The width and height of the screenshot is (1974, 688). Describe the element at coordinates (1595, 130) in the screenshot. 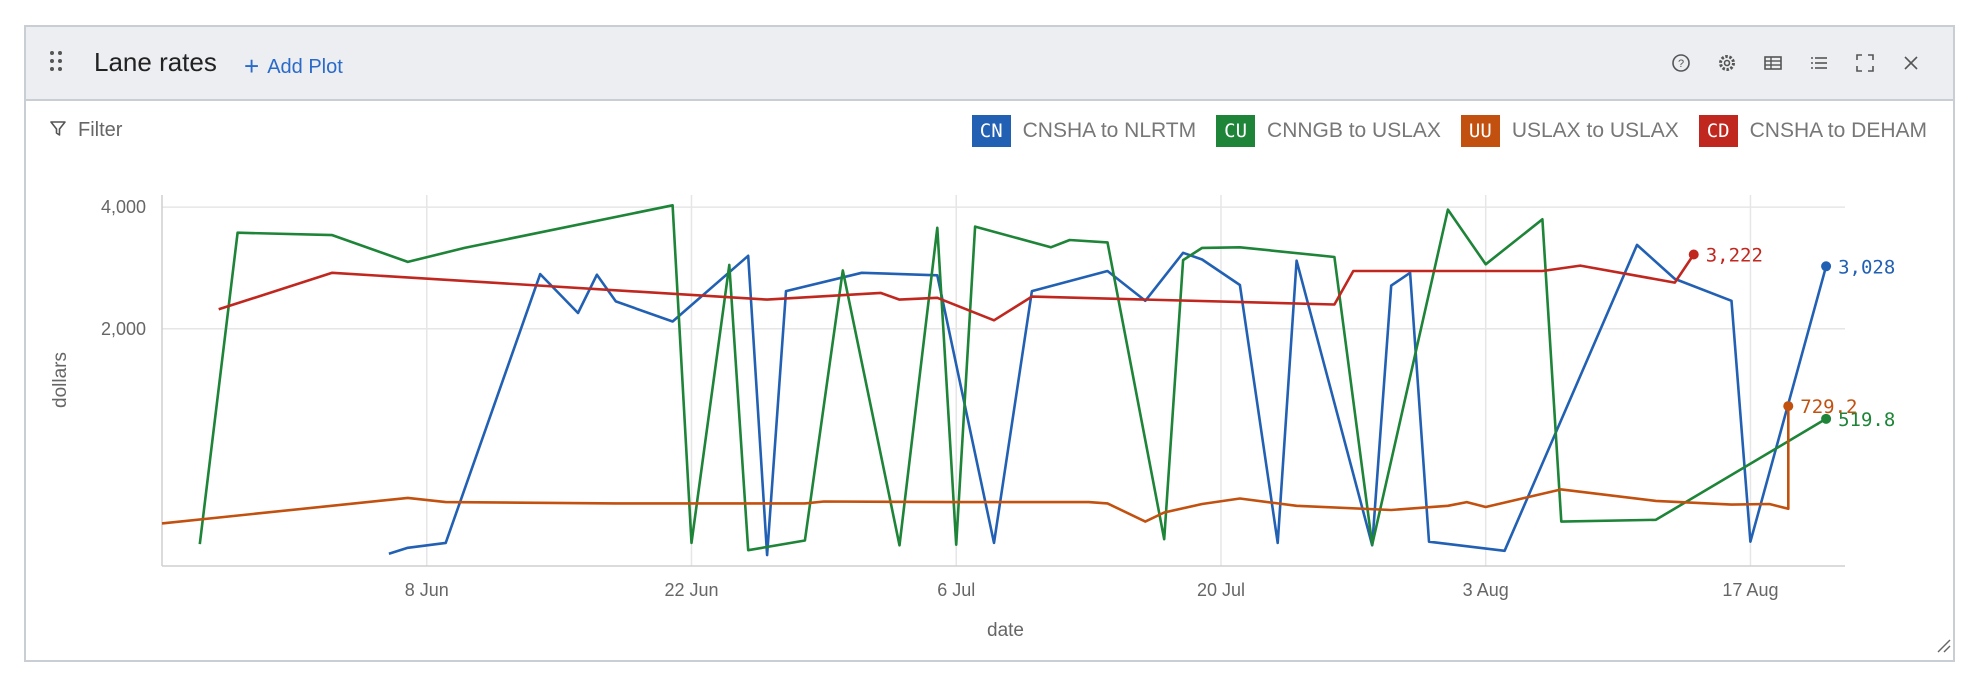

I see `legend-label: USLAX to USLAX` at that location.